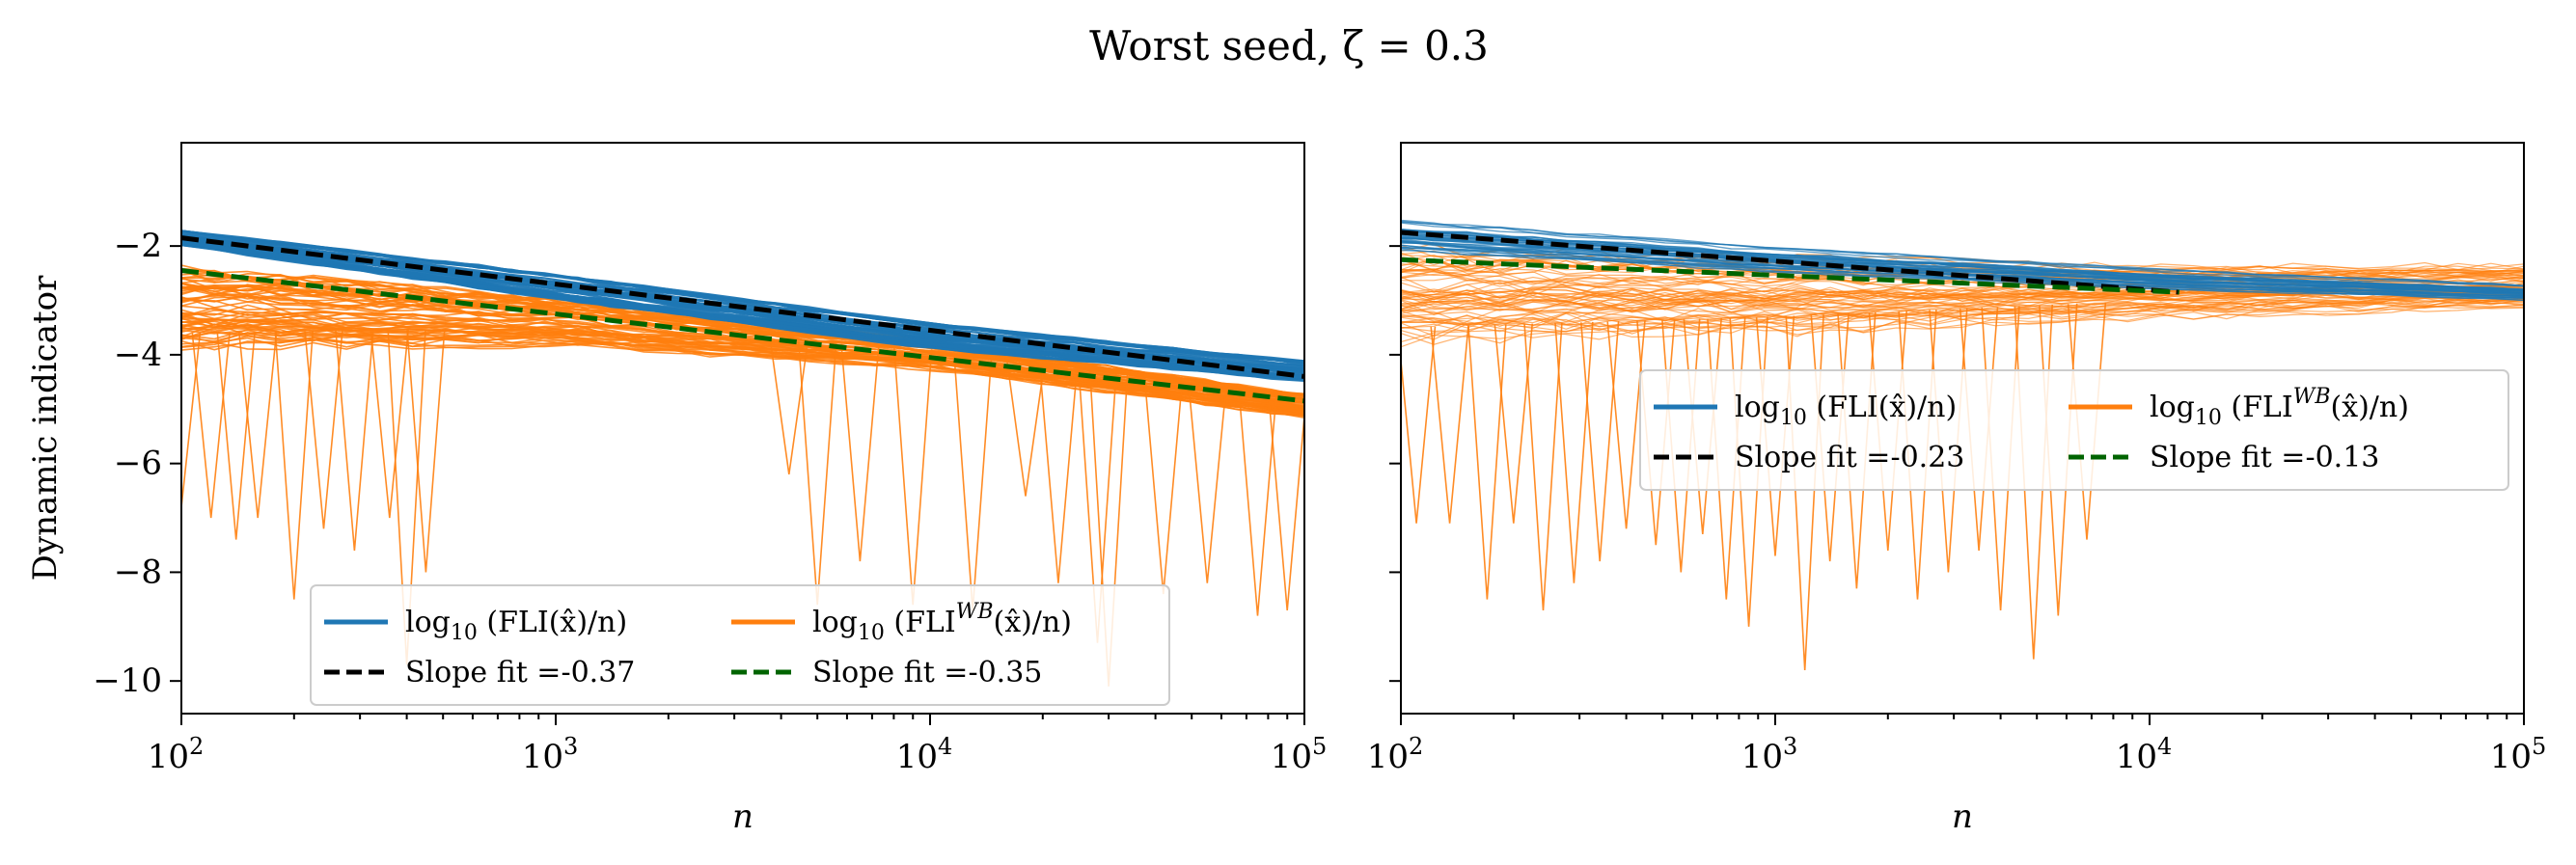 The width and height of the screenshot is (2576, 865). What do you see at coordinates (138, 246) in the screenshot?
I see `y-tick-label: −2` at bounding box center [138, 246].